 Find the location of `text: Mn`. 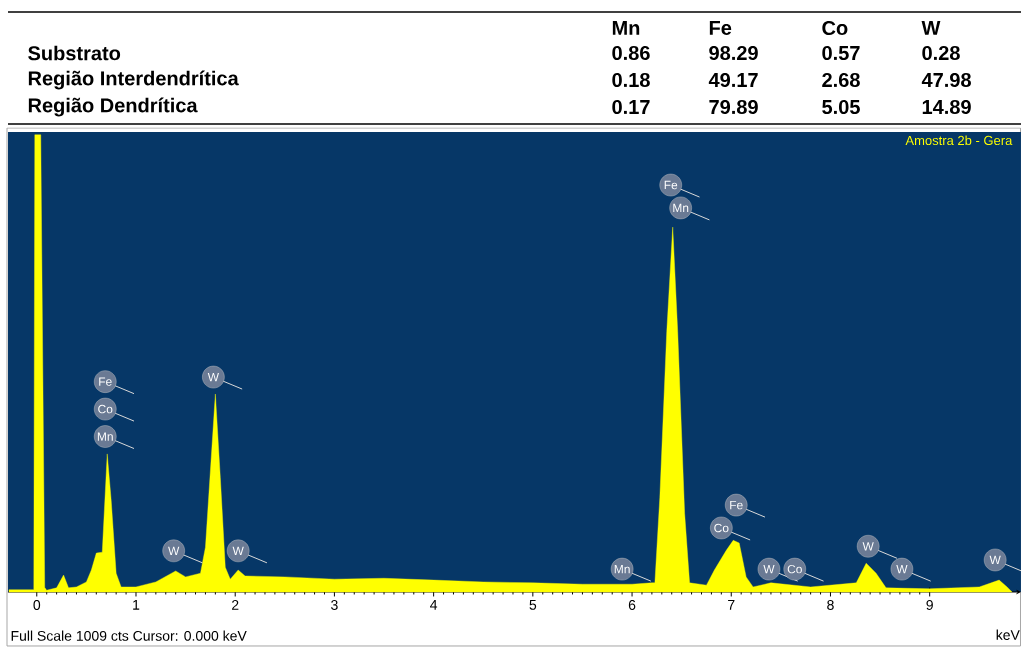

text: Mn is located at coordinates (626, 28).